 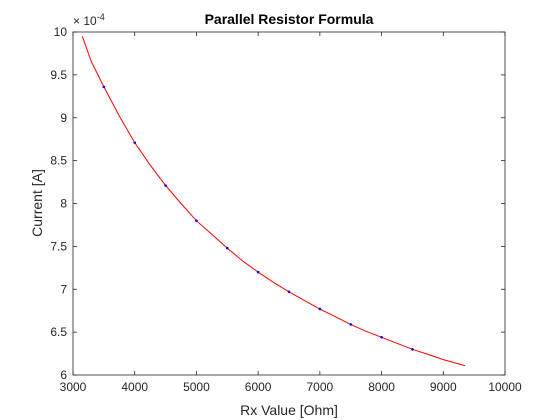 I want to click on y-exponent-label: × 10⁻⁴, so click(x=89, y=20).